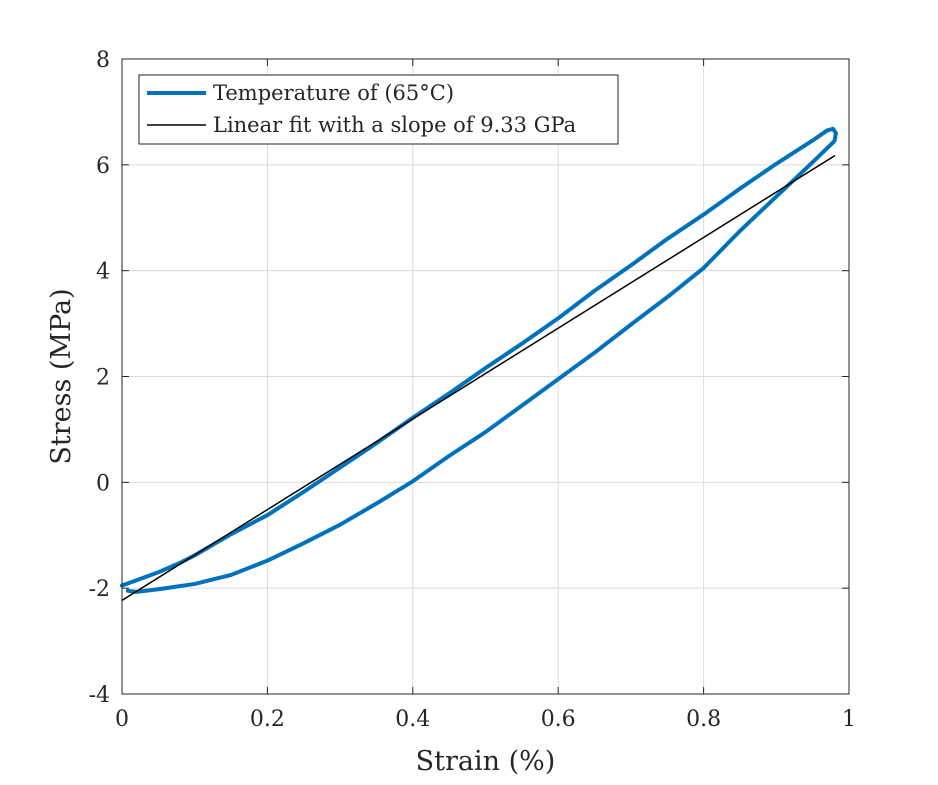  What do you see at coordinates (412, 719) in the screenshot?
I see `x-tick-label: 0.4` at bounding box center [412, 719].